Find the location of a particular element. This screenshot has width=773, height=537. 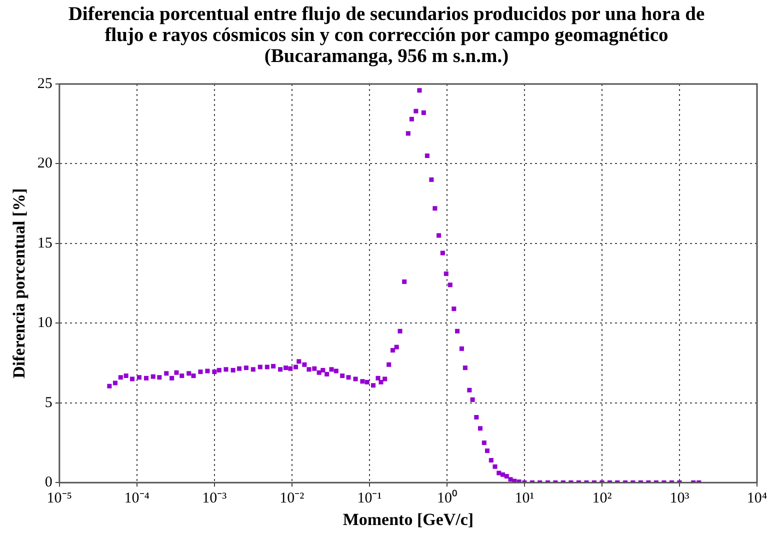

x-tick-label: 10⁻⁵ is located at coordinates (59, 498).